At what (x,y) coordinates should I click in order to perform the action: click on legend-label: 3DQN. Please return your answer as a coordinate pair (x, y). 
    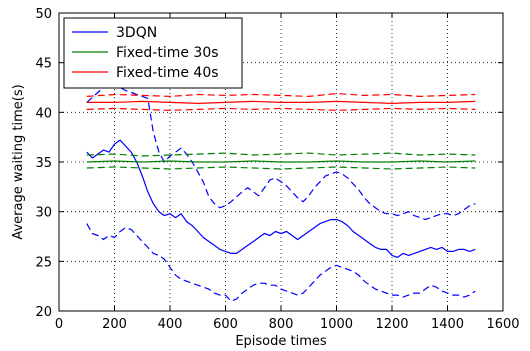
    Looking at the image, I should click on (136, 33).